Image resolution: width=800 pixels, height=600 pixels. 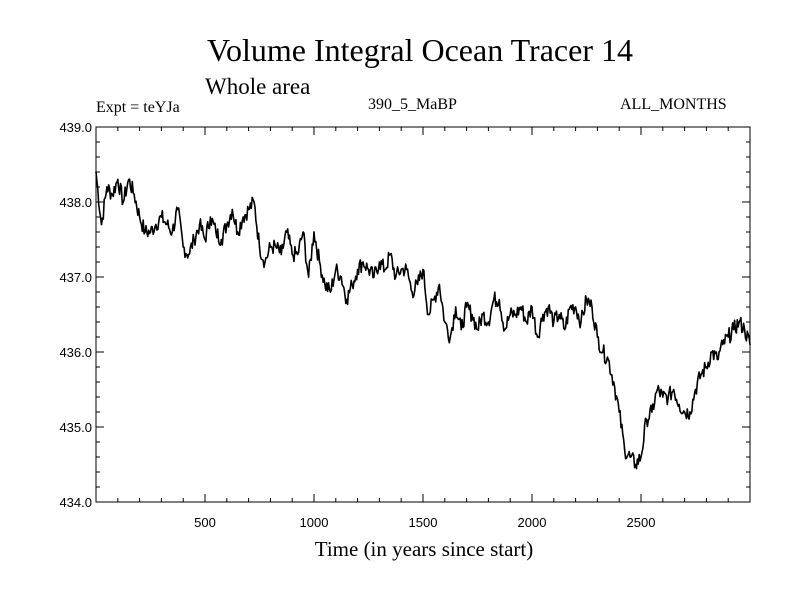 I want to click on x-axis-label: Time (in years since start), so click(x=424, y=549).